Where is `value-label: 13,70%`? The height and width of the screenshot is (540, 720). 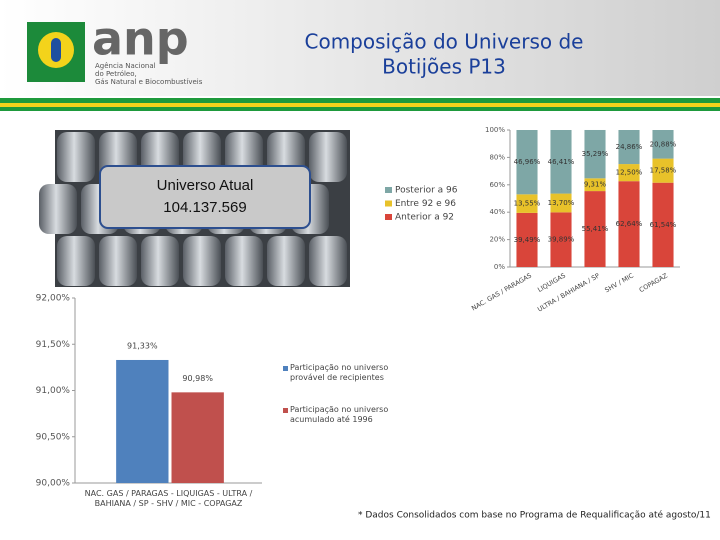 value-label: 13,70% is located at coordinates (561, 203).